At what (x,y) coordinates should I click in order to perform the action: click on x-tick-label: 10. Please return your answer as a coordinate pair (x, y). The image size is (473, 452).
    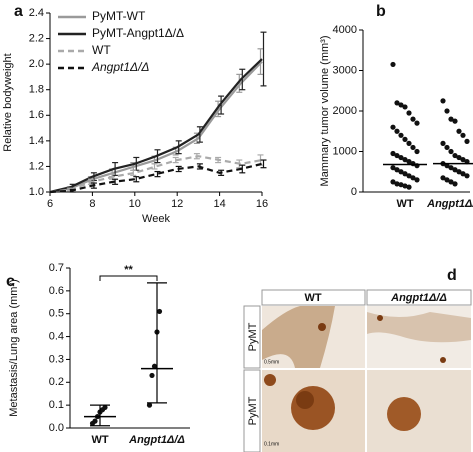
    Looking at the image, I should click on (135, 204).